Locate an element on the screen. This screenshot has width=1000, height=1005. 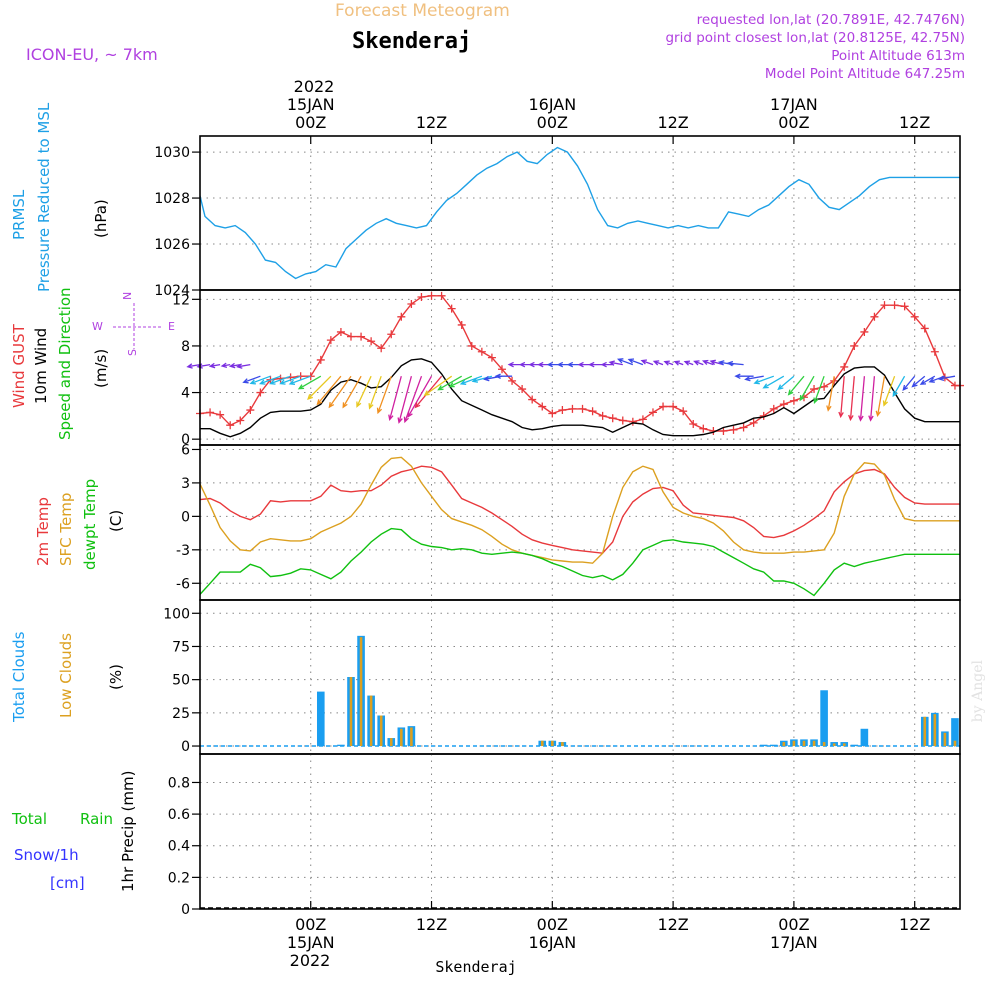
temp-label-unit: (C) is located at coordinates (116, 521).